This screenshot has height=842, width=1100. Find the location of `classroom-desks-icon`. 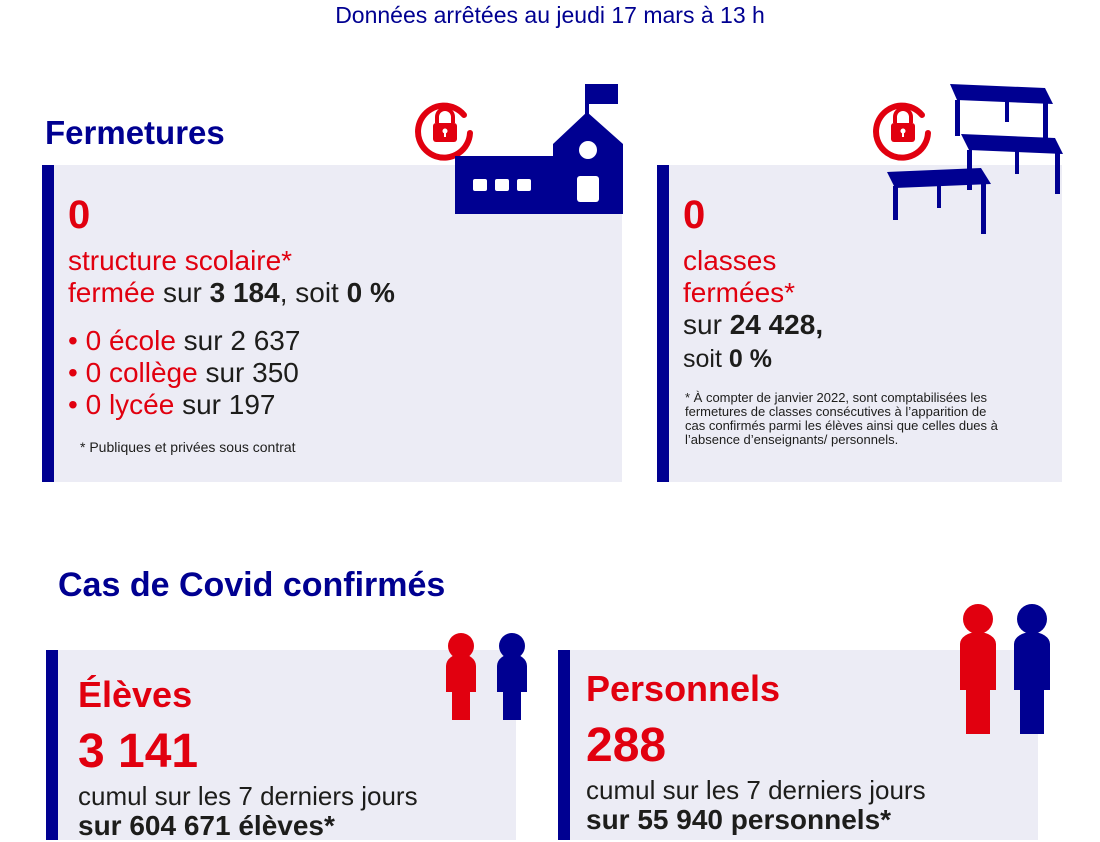

classroom-desks-icon is located at coordinates (975, 159).